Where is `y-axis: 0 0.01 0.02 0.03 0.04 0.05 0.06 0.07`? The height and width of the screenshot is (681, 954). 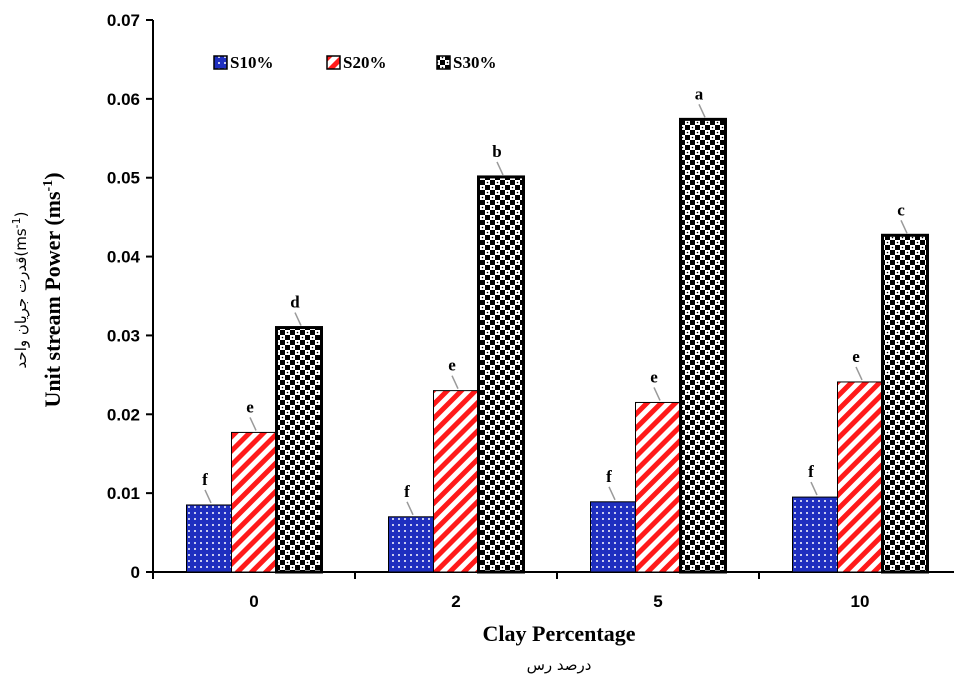
y-axis: 0 0.01 0.02 0.03 0.04 0.05 0.06 0.07 is located at coordinates (130, 296).